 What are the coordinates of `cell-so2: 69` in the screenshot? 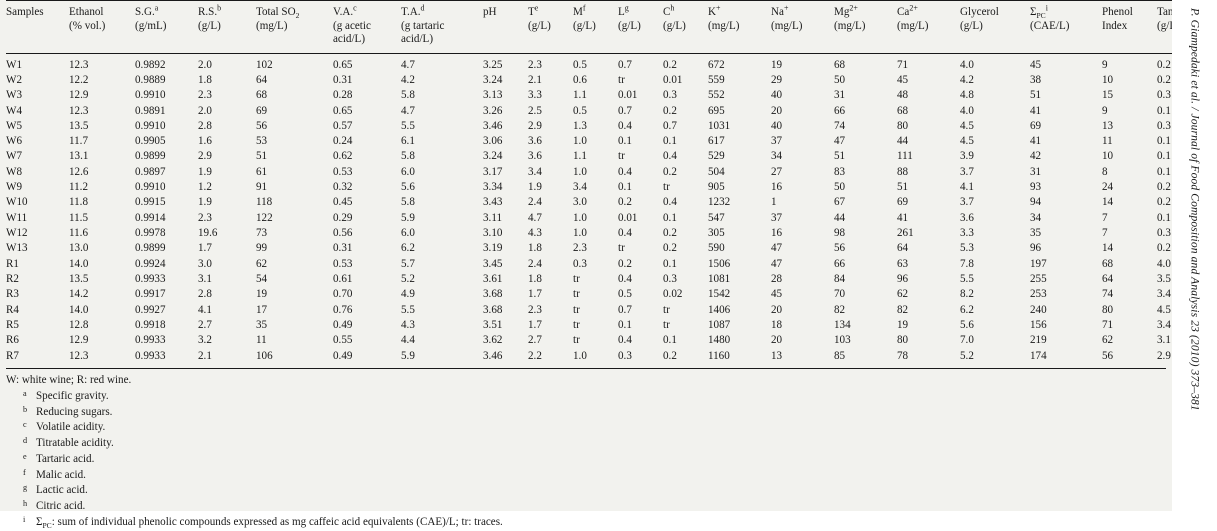 It's located at (262, 110).